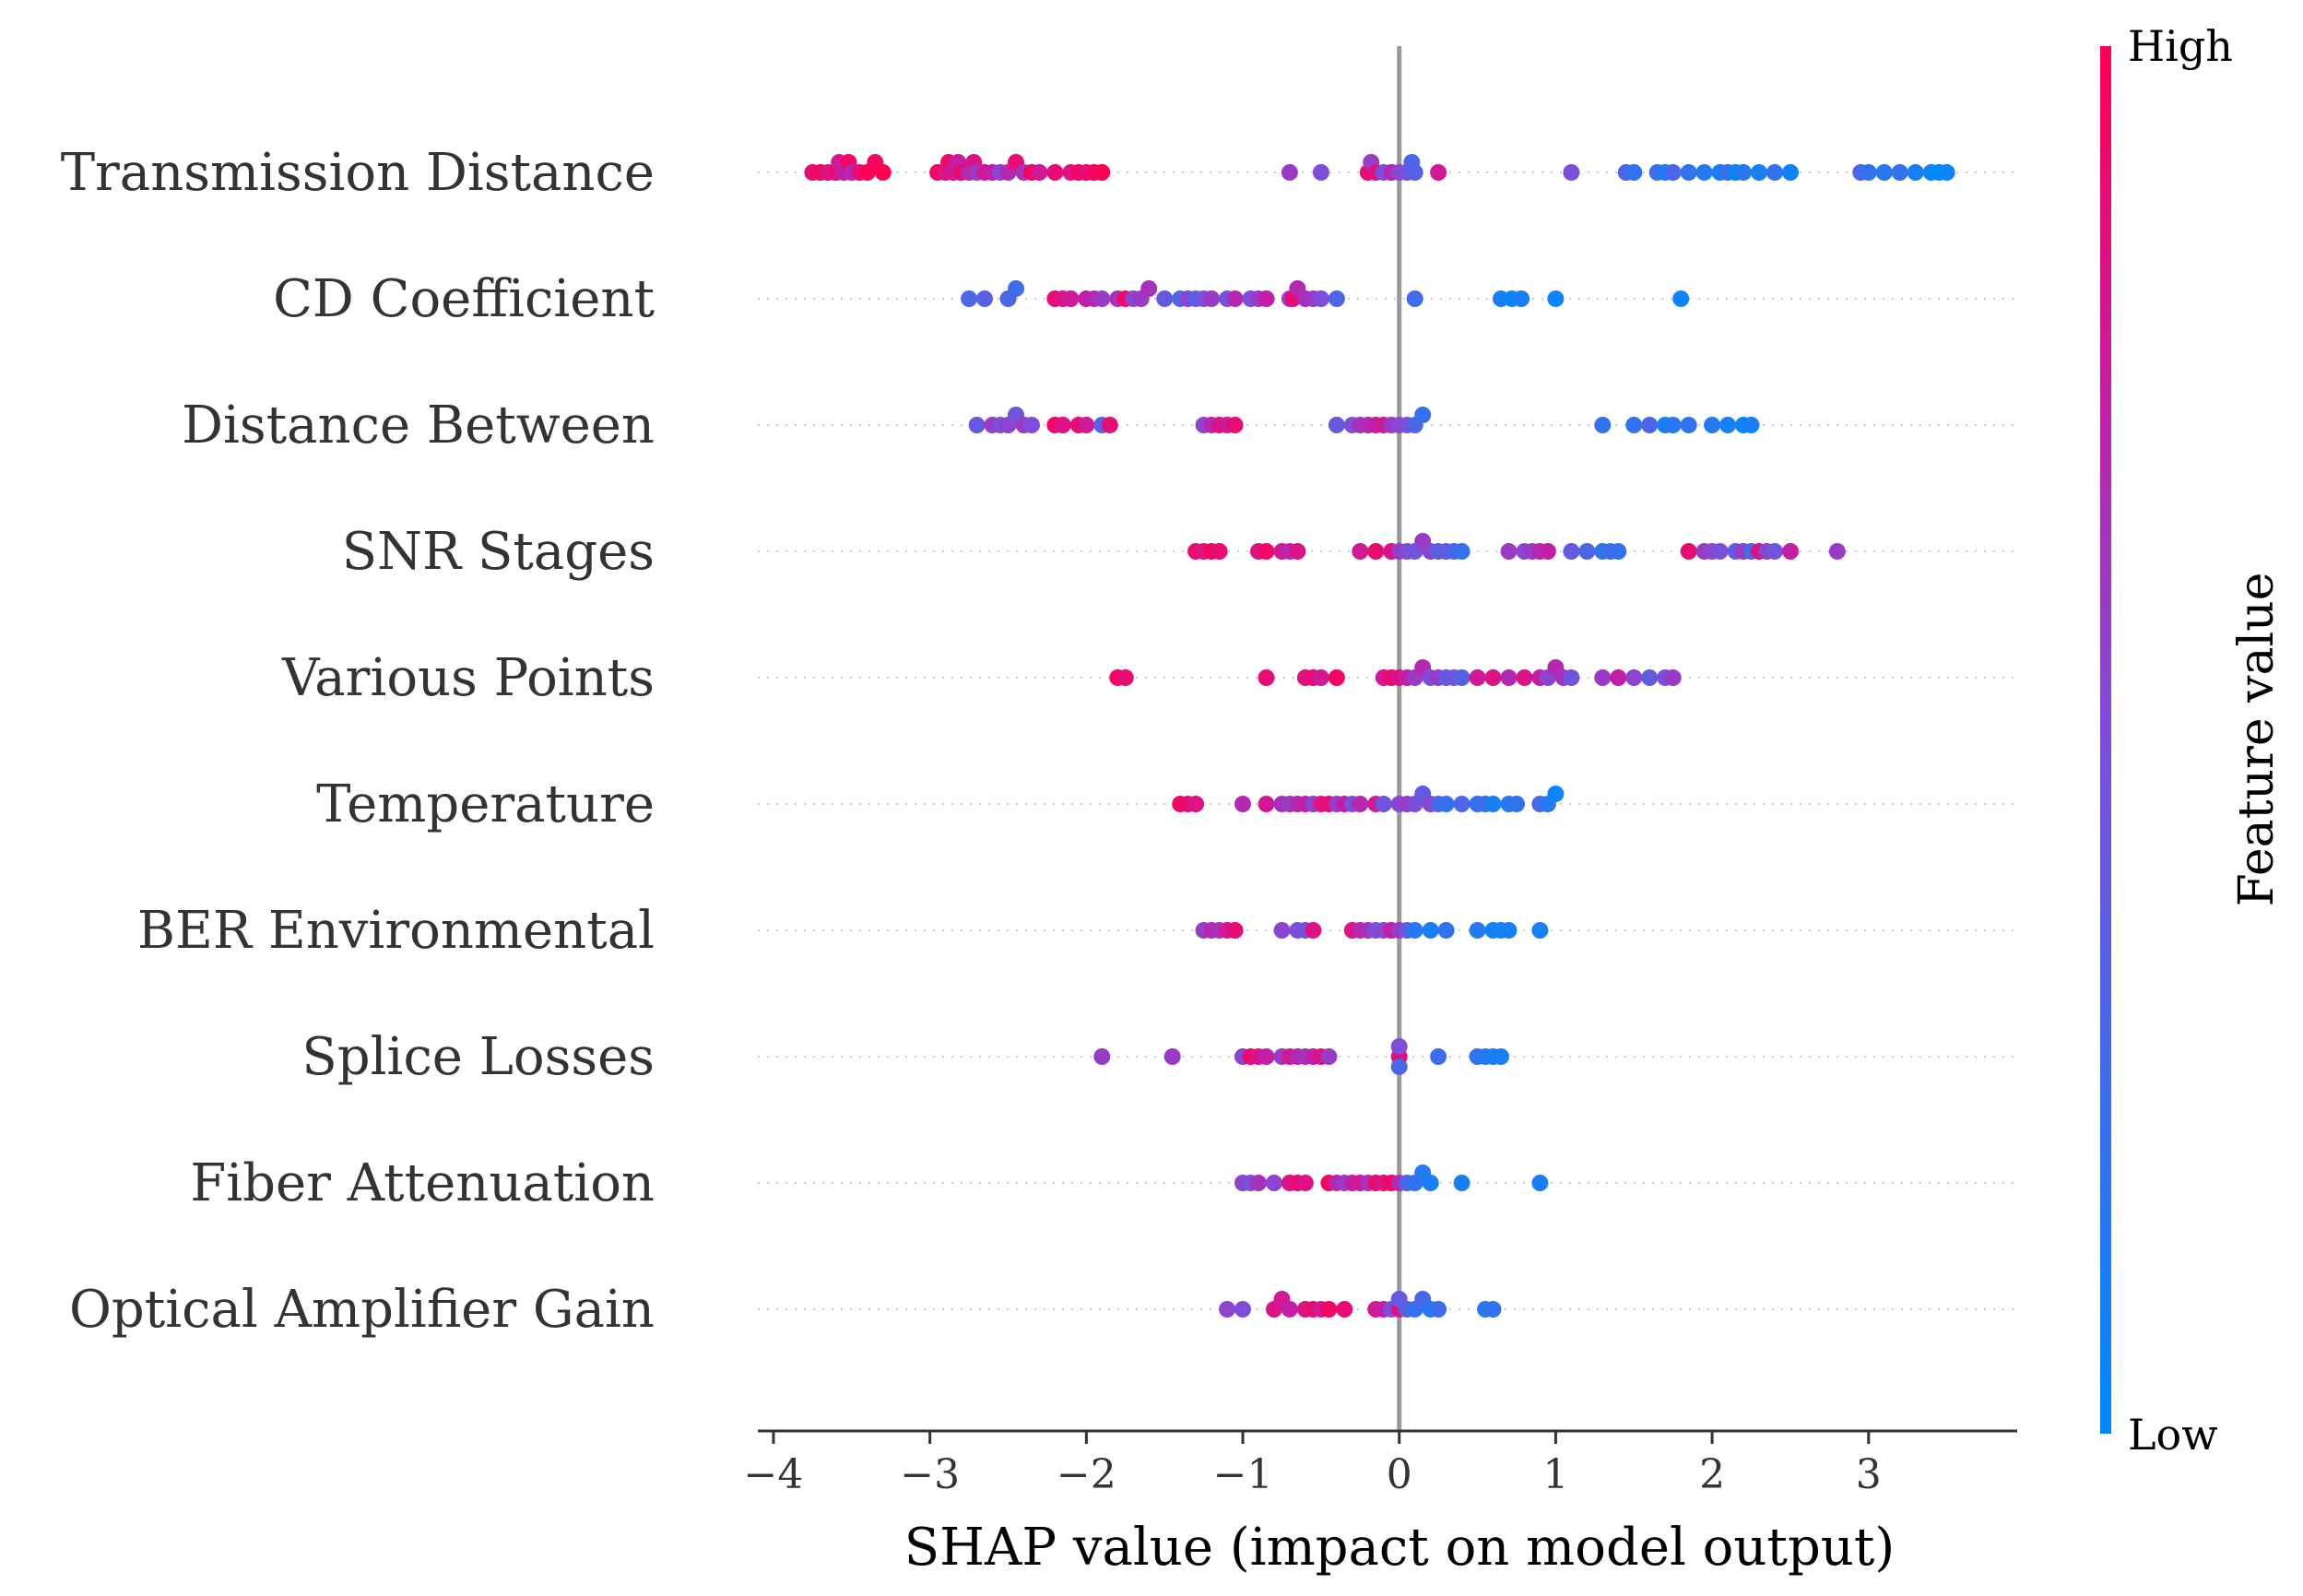  What do you see at coordinates (1399, 1474) in the screenshot?
I see `x-tick-label: 0` at bounding box center [1399, 1474].